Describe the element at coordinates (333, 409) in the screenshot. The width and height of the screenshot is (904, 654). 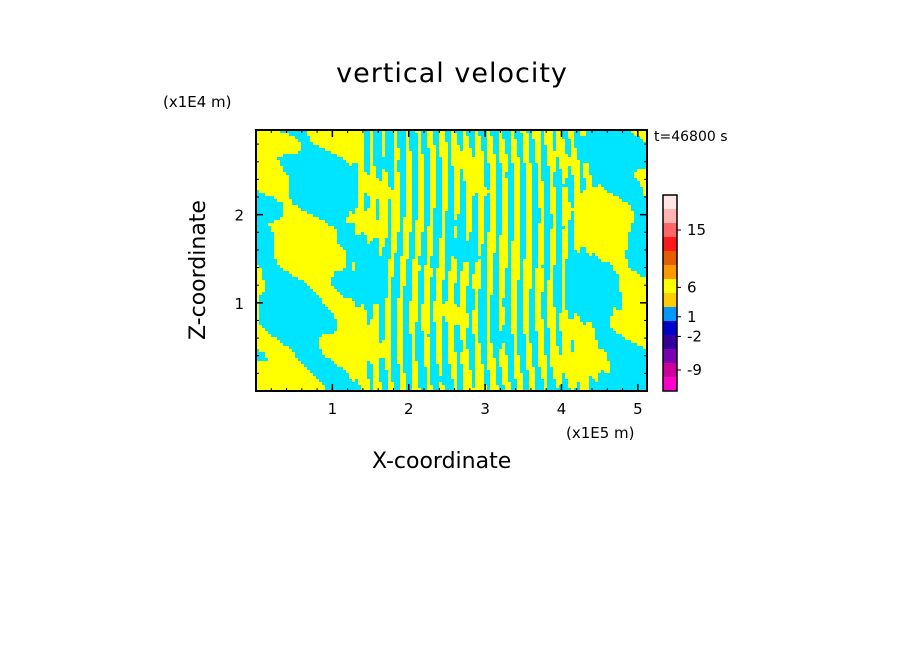
I see `x-tick-label: 1` at that location.